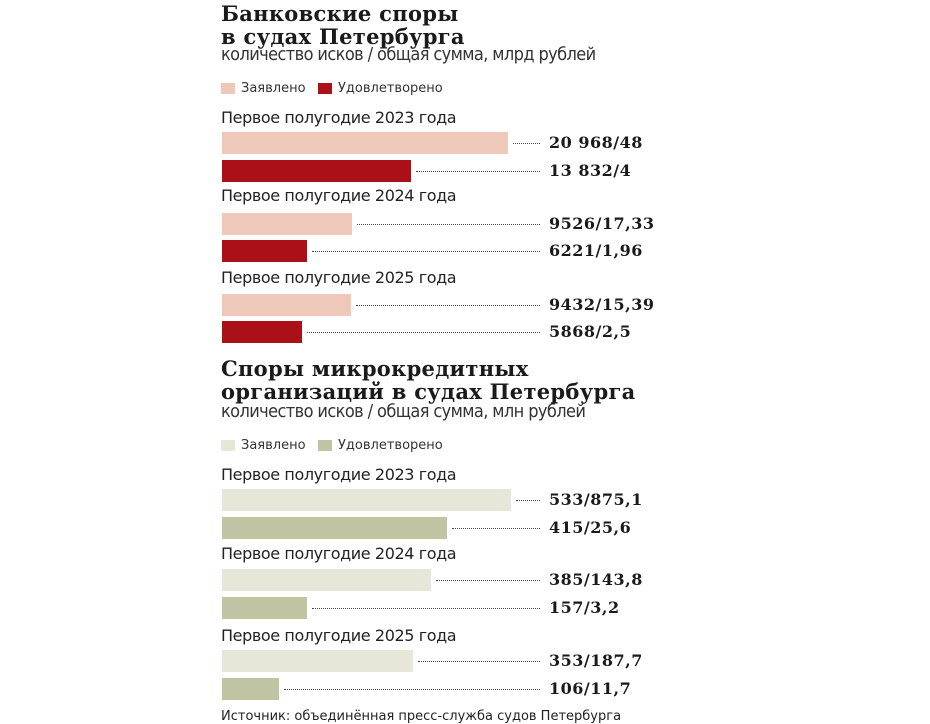 The image size is (930, 724). I want to click on value-label: 157/3,2, so click(584, 607).